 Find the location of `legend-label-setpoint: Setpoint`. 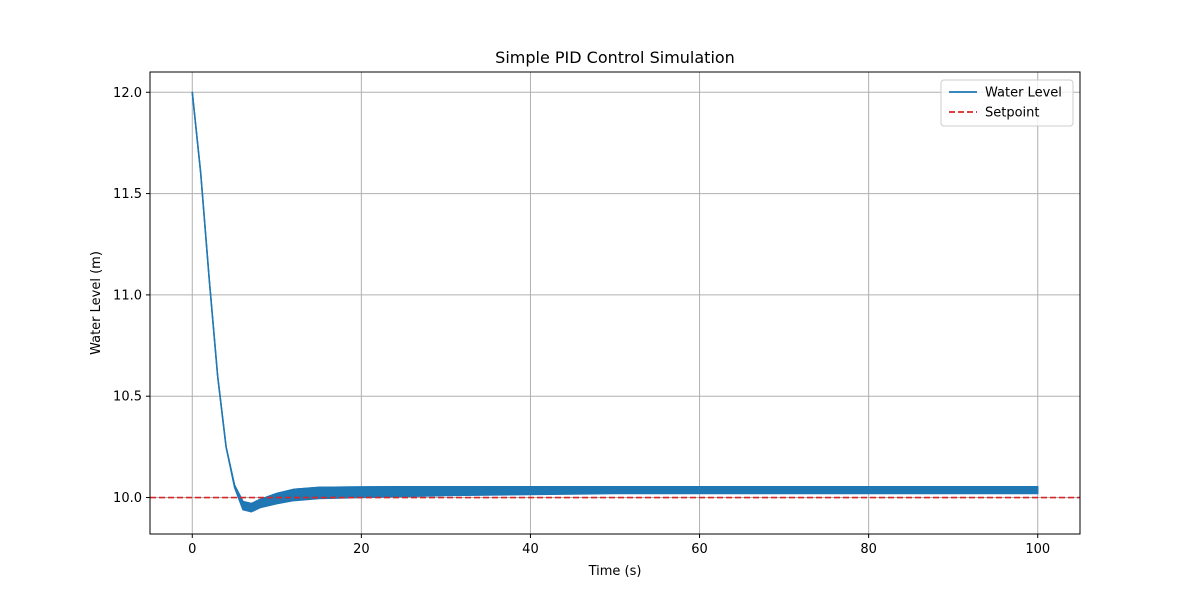

legend-label-setpoint: Setpoint is located at coordinates (1012, 113).